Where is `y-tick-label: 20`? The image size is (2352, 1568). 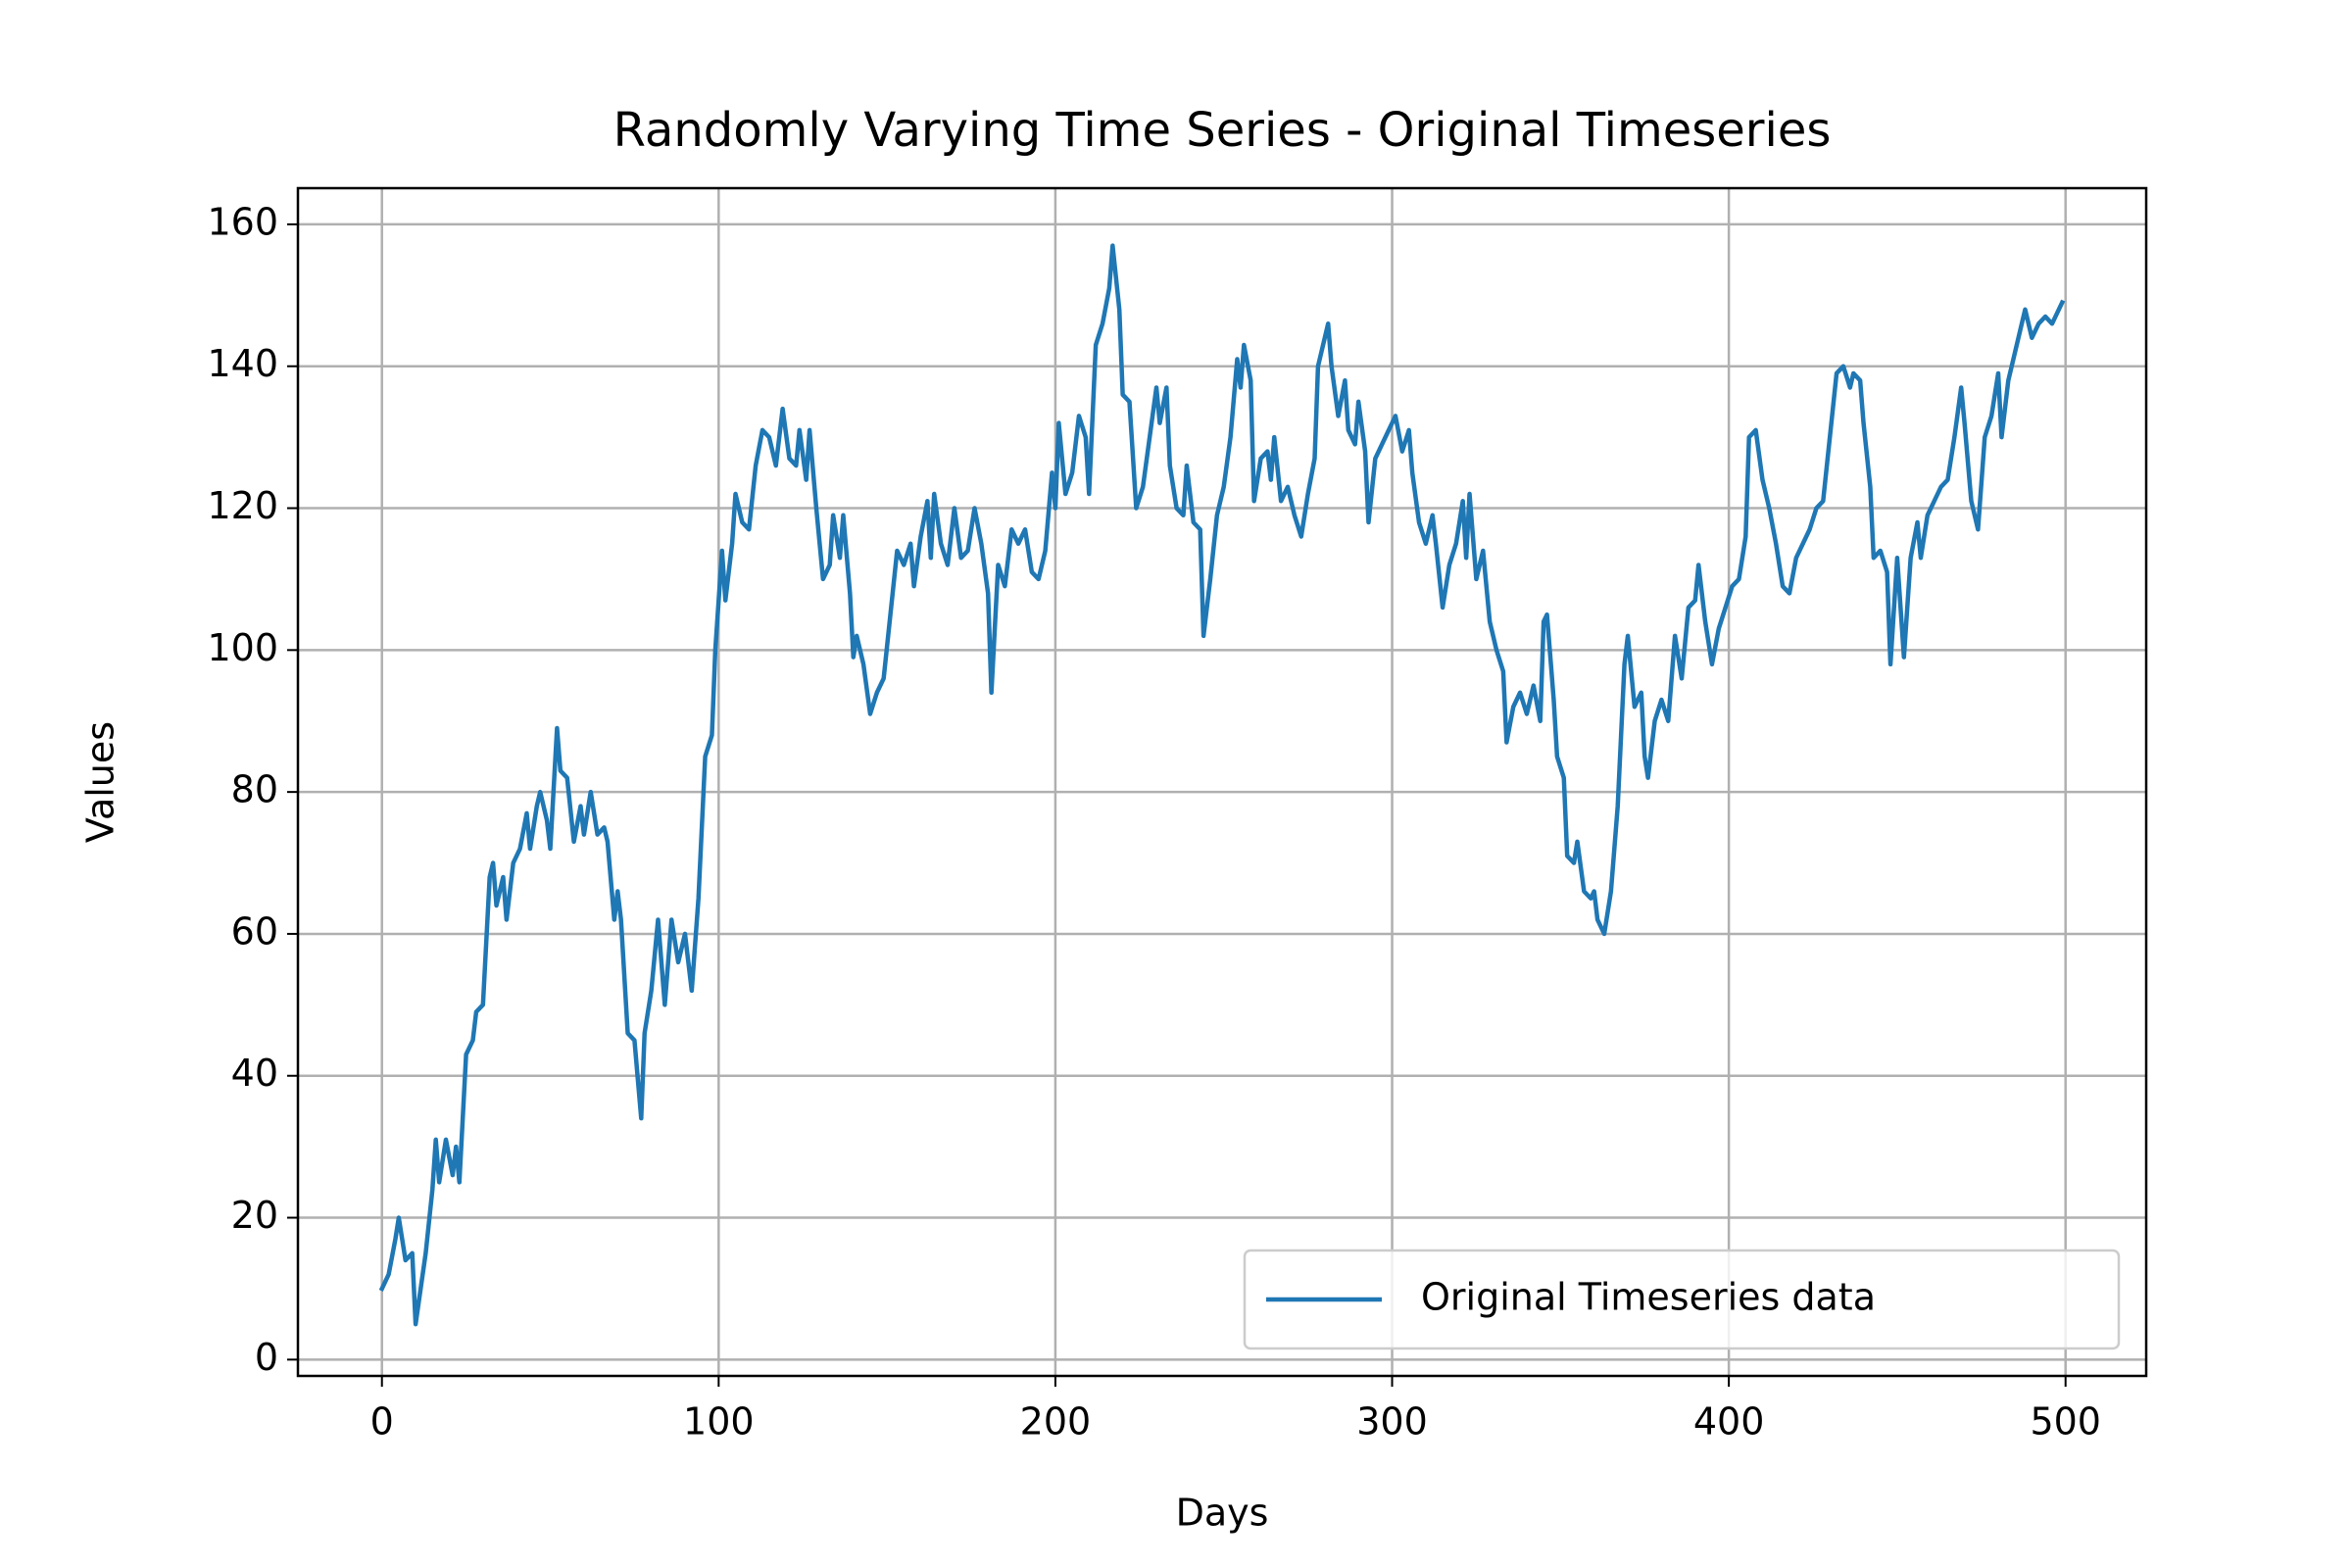
y-tick-label: 20 is located at coordinates (254, 1215).